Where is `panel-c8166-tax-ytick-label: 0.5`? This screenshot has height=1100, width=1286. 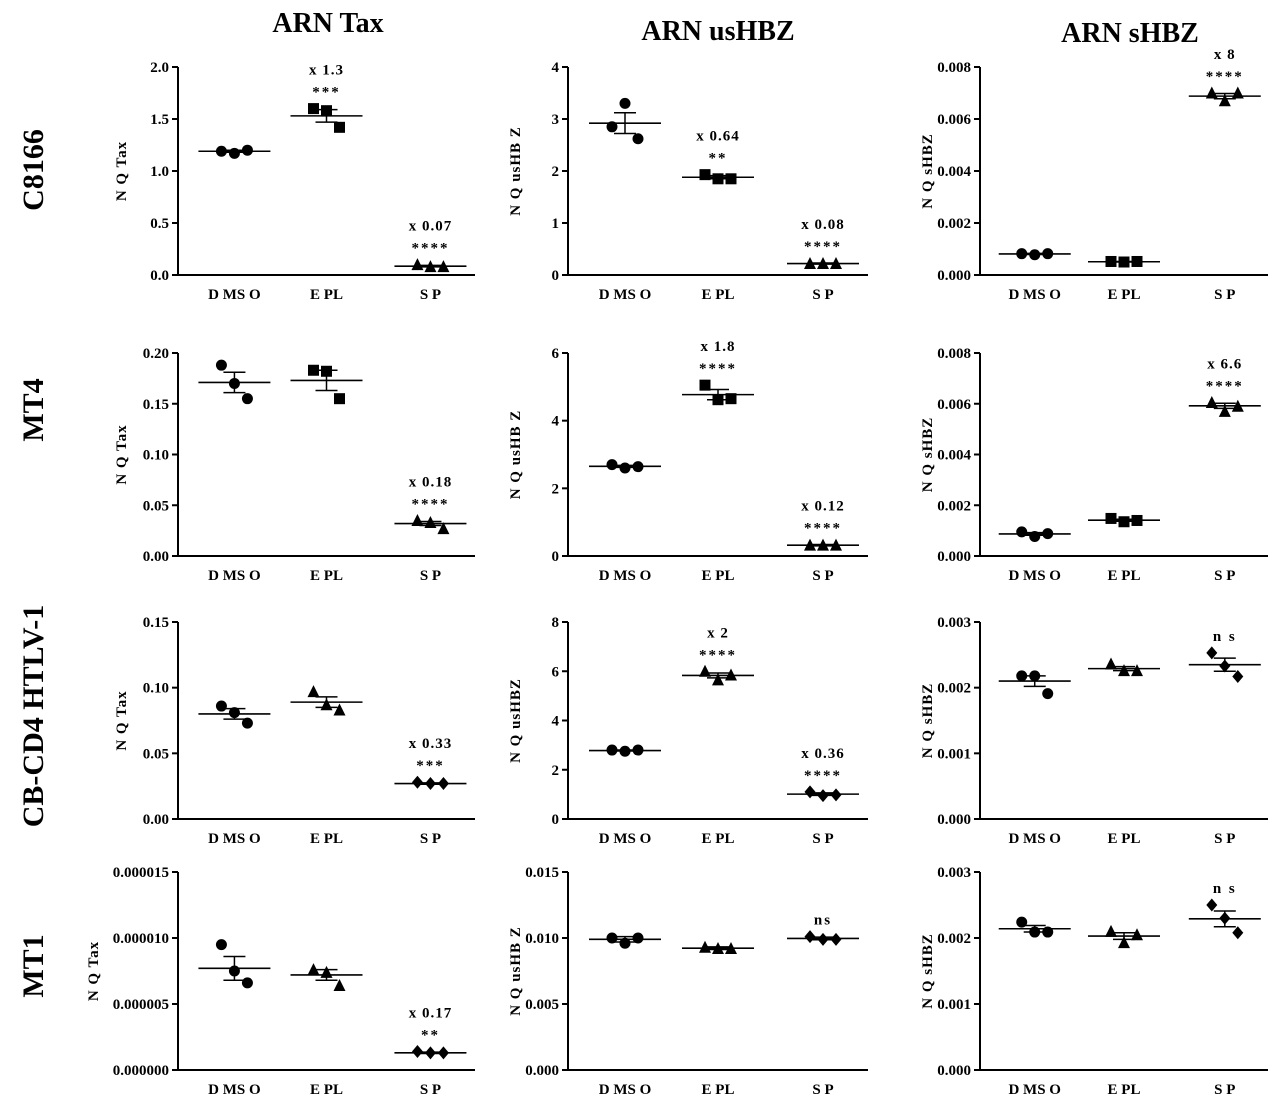
panel-c8166-tax-ytick-label: 0.5 is located at coordinates (159, 224).